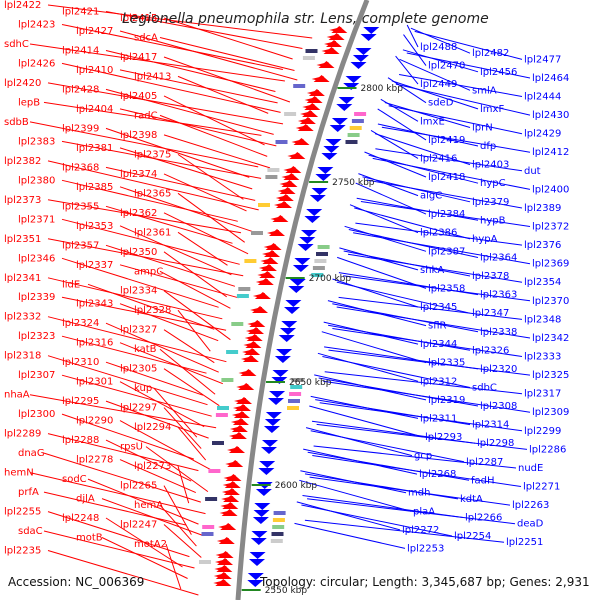 This screenshot has width=600, height=600. What do you see at coordinates (22, 278) in the screenshot?
I see `gene-label-left: lpl2341` at bounding box center [22, 278].